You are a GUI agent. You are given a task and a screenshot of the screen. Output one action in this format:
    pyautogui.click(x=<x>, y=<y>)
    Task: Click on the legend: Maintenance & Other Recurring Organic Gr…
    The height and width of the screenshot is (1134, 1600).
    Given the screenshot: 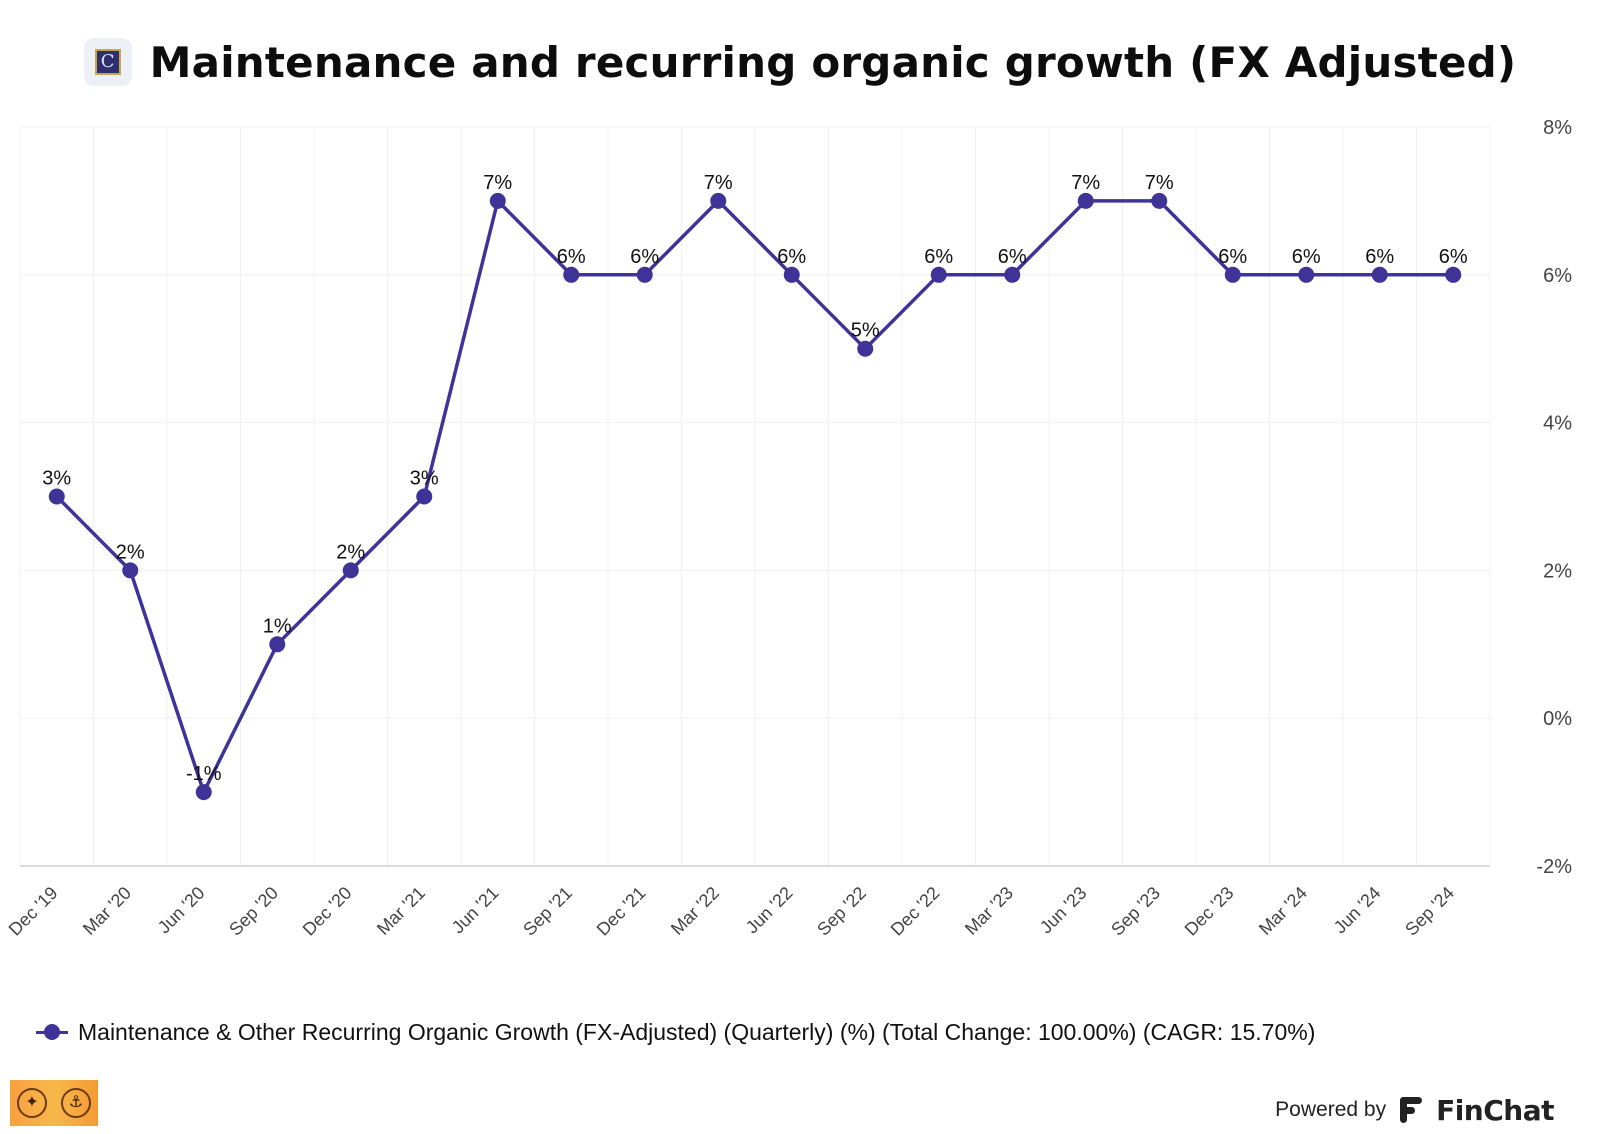 What is the action you would take?
    pyautogui.click(x=675, y=1032)
    